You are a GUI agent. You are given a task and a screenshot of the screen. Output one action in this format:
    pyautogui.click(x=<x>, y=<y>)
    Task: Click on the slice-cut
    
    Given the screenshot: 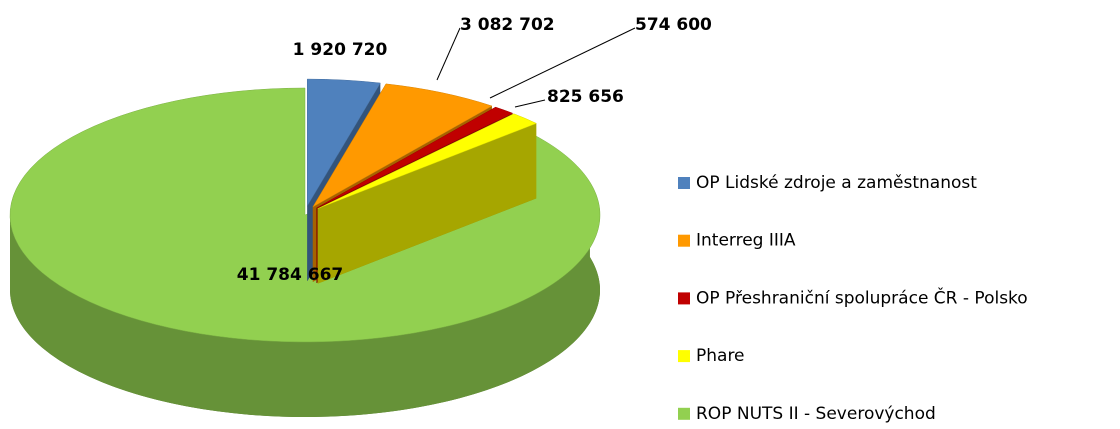 What is the action you would take?
    pyautogui.click(x=427, y=203)
    